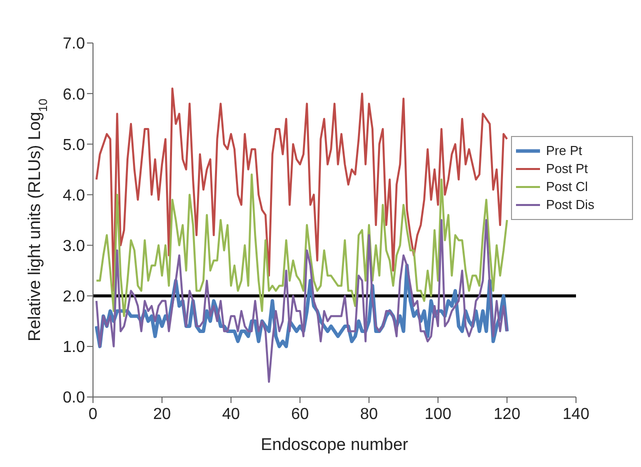 The width and height of the screenshot is (641, 467). What do you see at coordinates (74, 246) in the screenshot?
I see `y-tick-label: 3.0` at bounding box center [74, 246].